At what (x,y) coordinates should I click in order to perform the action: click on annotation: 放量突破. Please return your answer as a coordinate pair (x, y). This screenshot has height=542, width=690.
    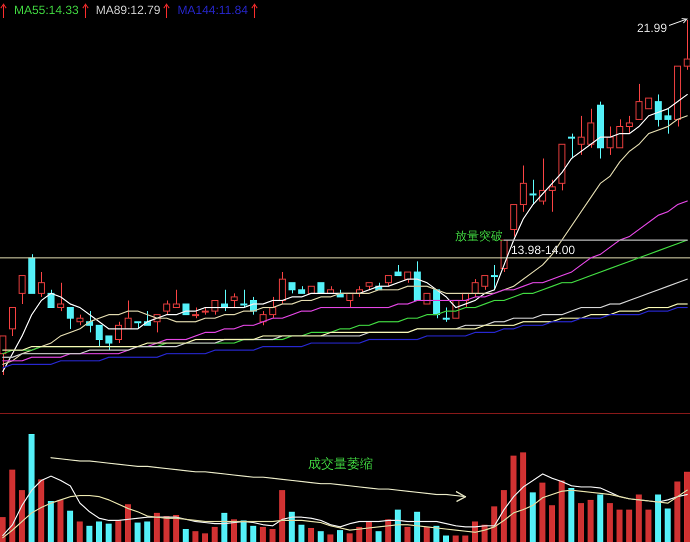
    Looking at the image, I should click on (479, 236).